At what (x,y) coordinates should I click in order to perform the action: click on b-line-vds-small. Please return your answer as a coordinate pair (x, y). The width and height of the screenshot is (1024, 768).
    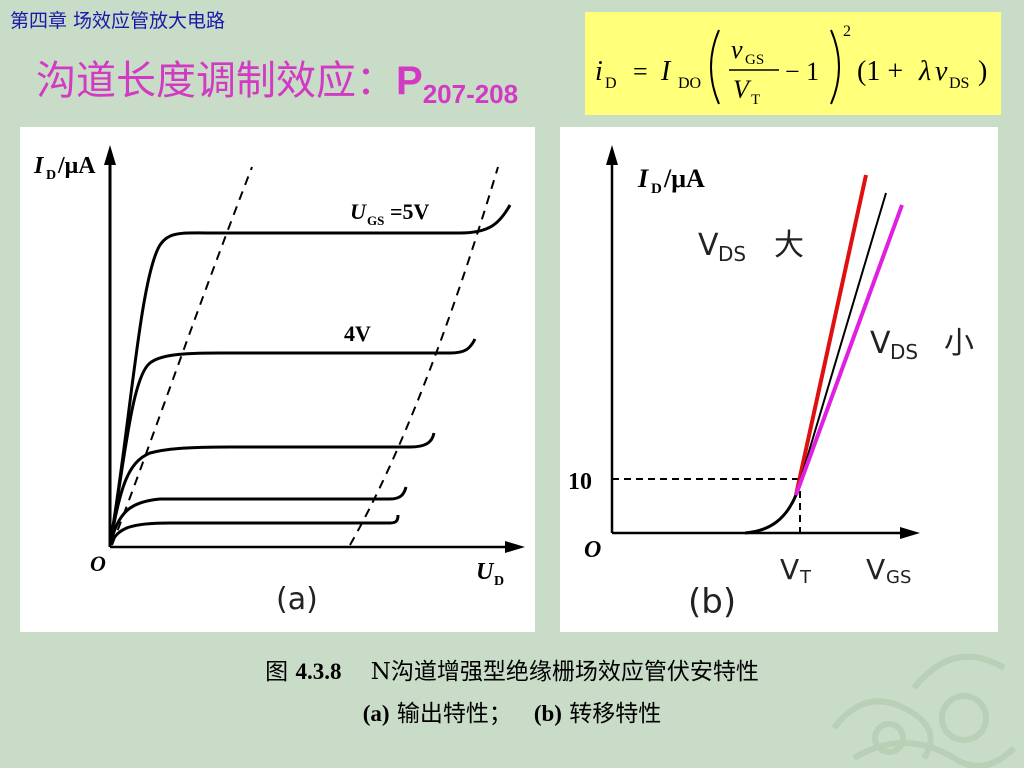
    Looking at the image, I should click on (849, 350).